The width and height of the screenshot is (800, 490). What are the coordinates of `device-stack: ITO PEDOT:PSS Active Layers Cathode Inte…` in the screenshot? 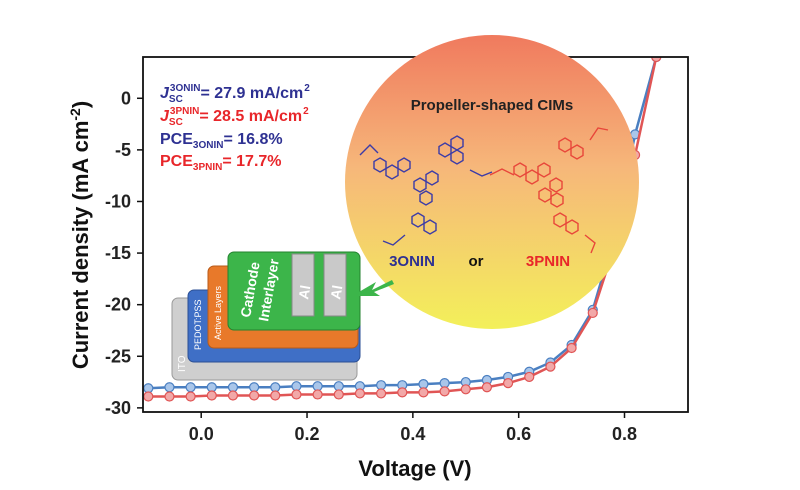 It's located at (282, 316).